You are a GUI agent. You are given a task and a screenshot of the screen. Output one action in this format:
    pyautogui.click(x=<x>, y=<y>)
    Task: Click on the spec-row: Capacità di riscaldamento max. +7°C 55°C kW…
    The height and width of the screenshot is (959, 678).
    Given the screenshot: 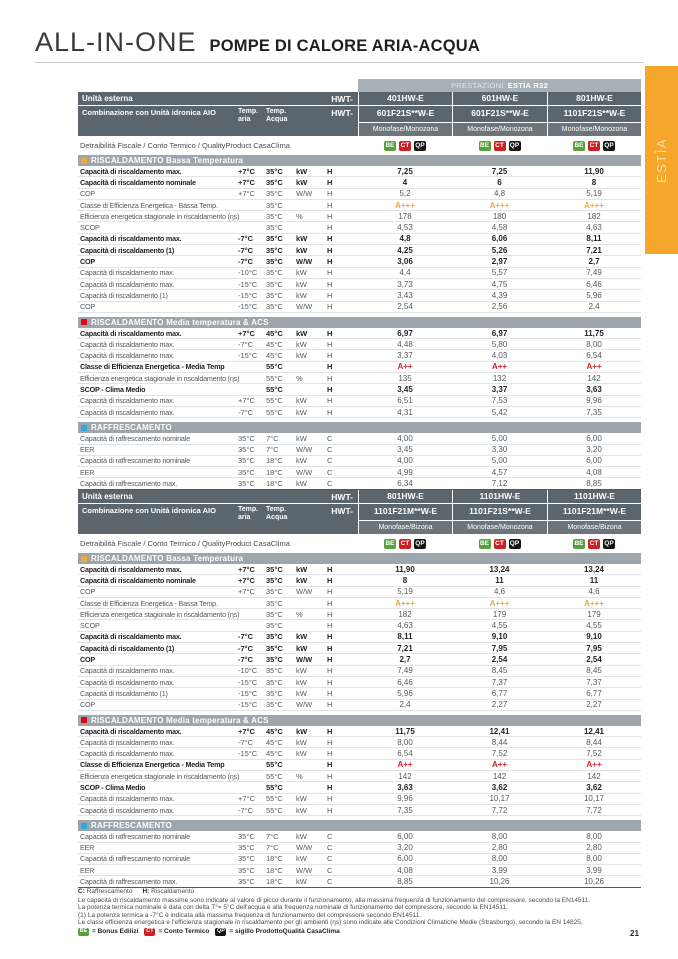 What is the action you would take?
    pyautogui.click(x=359, y=799)
    